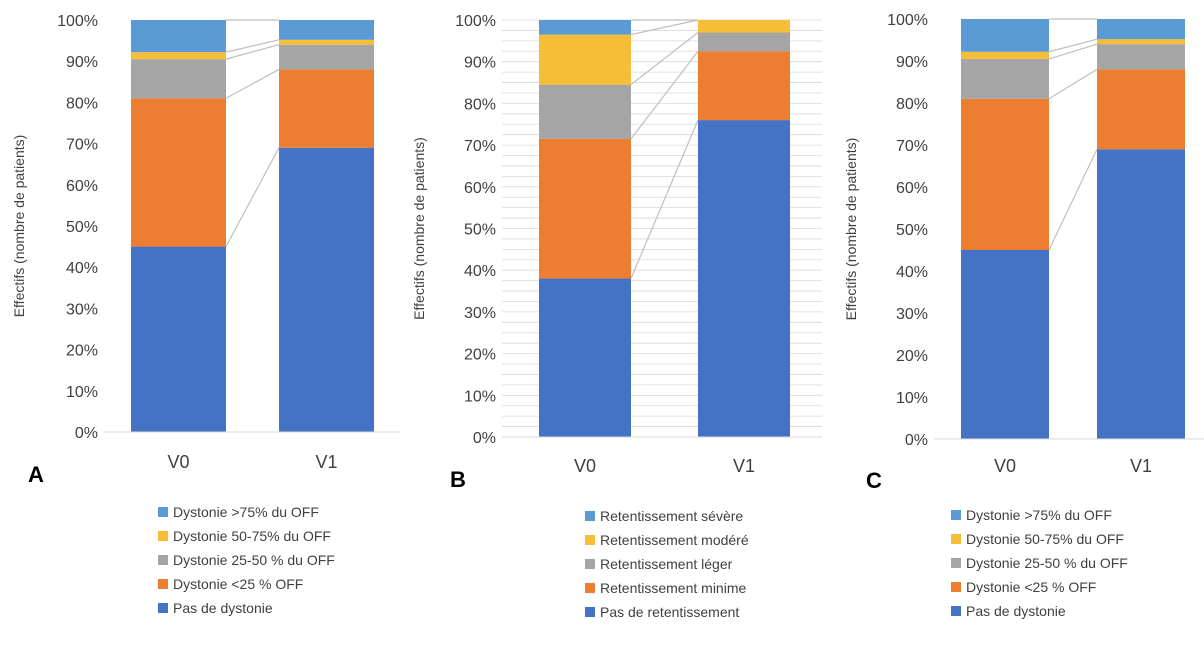 The image size is (1204, 650). What do you see at coordinates (669, 612) in the screenshot?
I see `legend-label: Pas de retentissement` at bounding box center [669, 612].